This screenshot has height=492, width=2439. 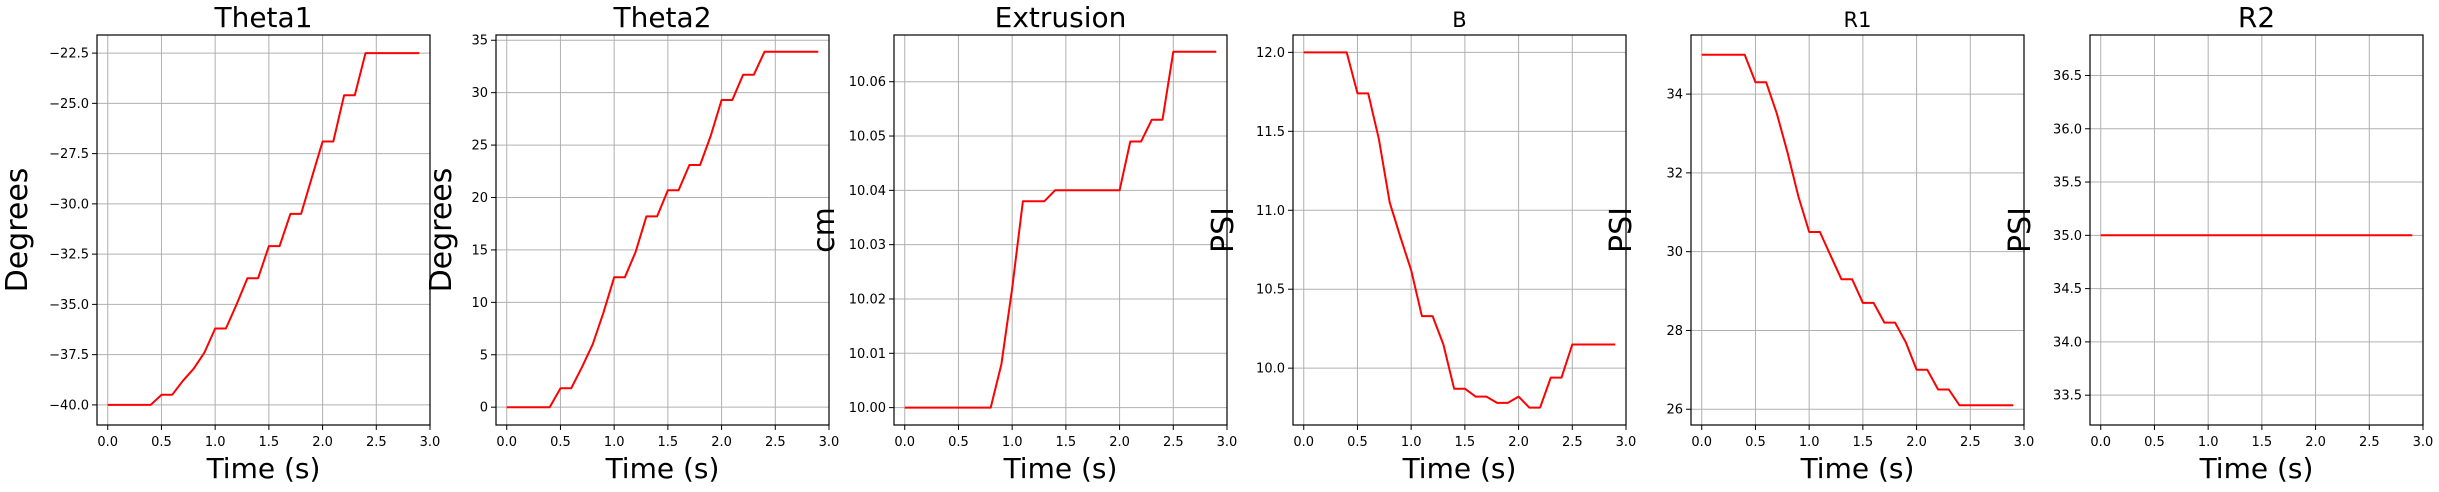 What do you see at coordinates (1674, 410) in the screenshot?
I see `y-tick-label: 26` at bounding box center [1674, 410].